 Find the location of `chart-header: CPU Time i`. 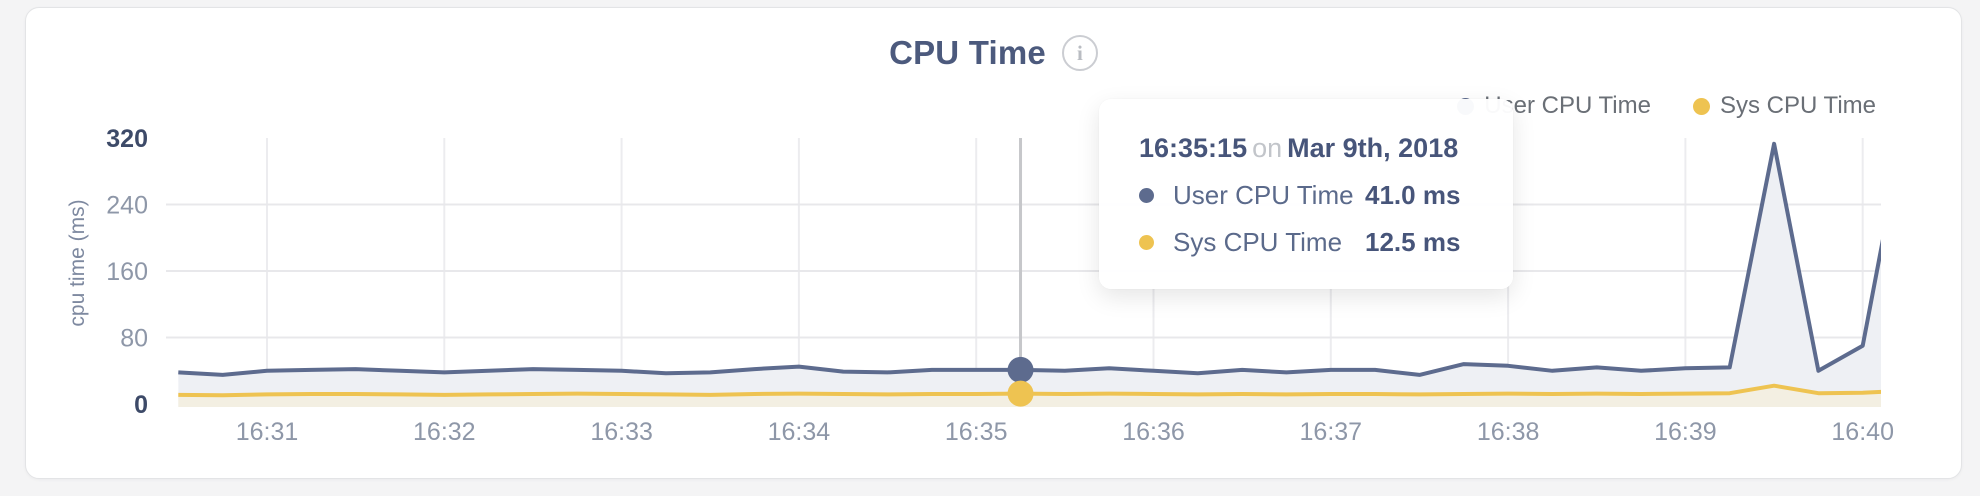

chart-header: CPU Time i is located at coordinates (993, 53).